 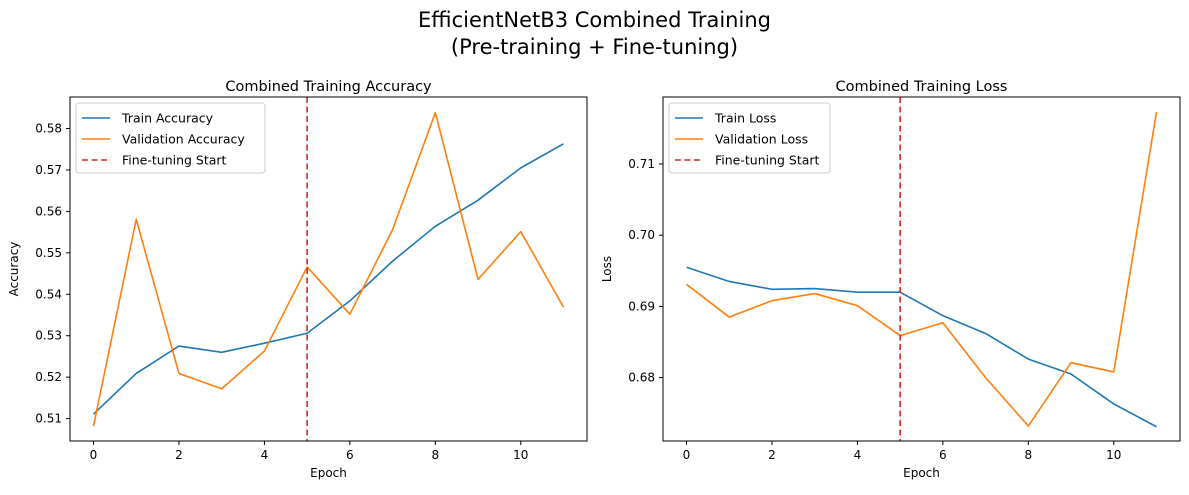 I want to click on figure-title-line2: (Pre-training + Fine-tuning), so click(x=594, y=47).